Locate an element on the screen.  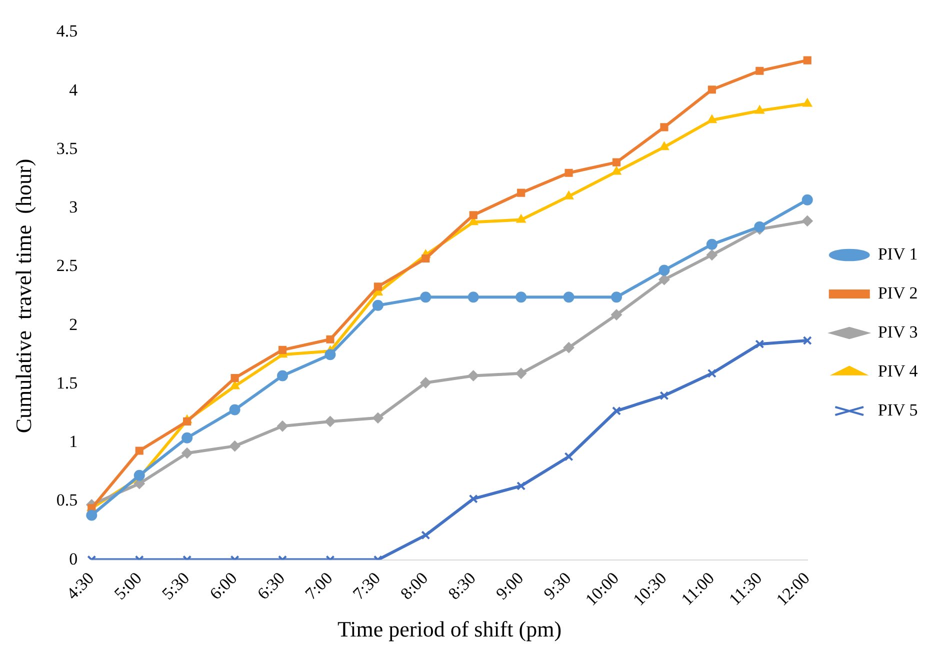
x-tick-label: 7:30 is located at coordinates (366, 586).